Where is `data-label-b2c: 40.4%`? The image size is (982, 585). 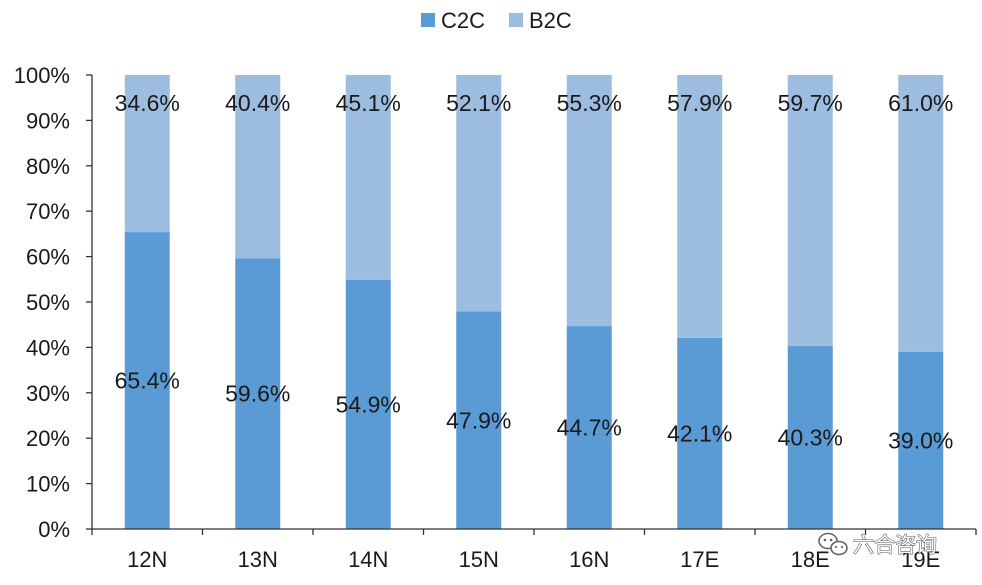
data-label-b2c: 40.4% is located at coordinates (257, 103).